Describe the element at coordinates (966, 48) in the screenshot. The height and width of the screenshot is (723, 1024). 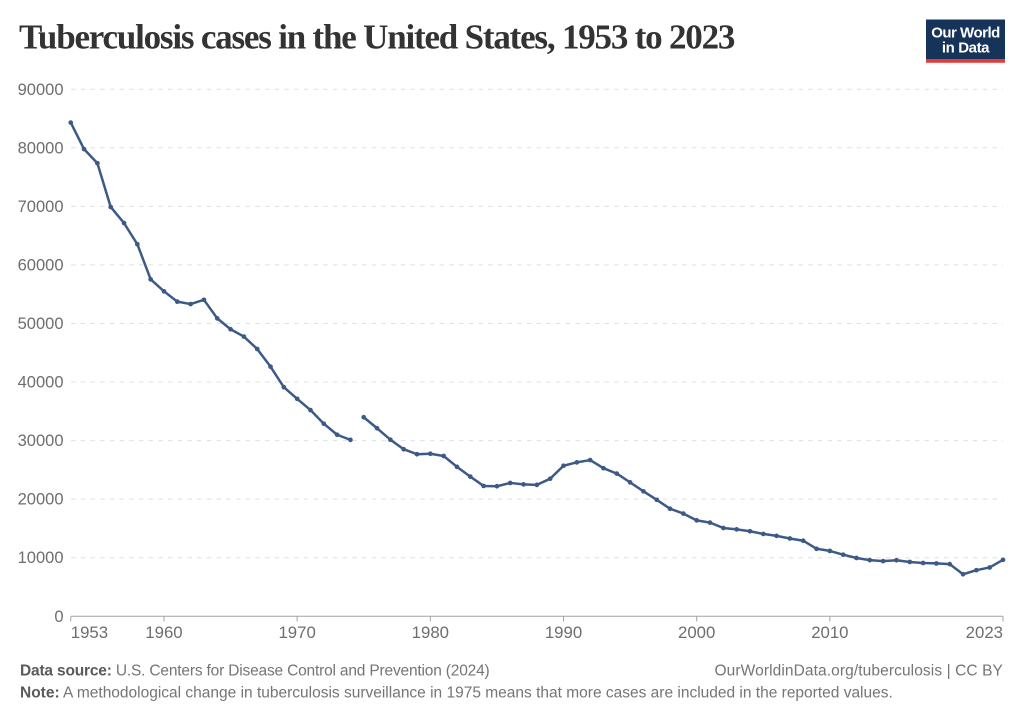
I see `svg-text: in Data` at that location.